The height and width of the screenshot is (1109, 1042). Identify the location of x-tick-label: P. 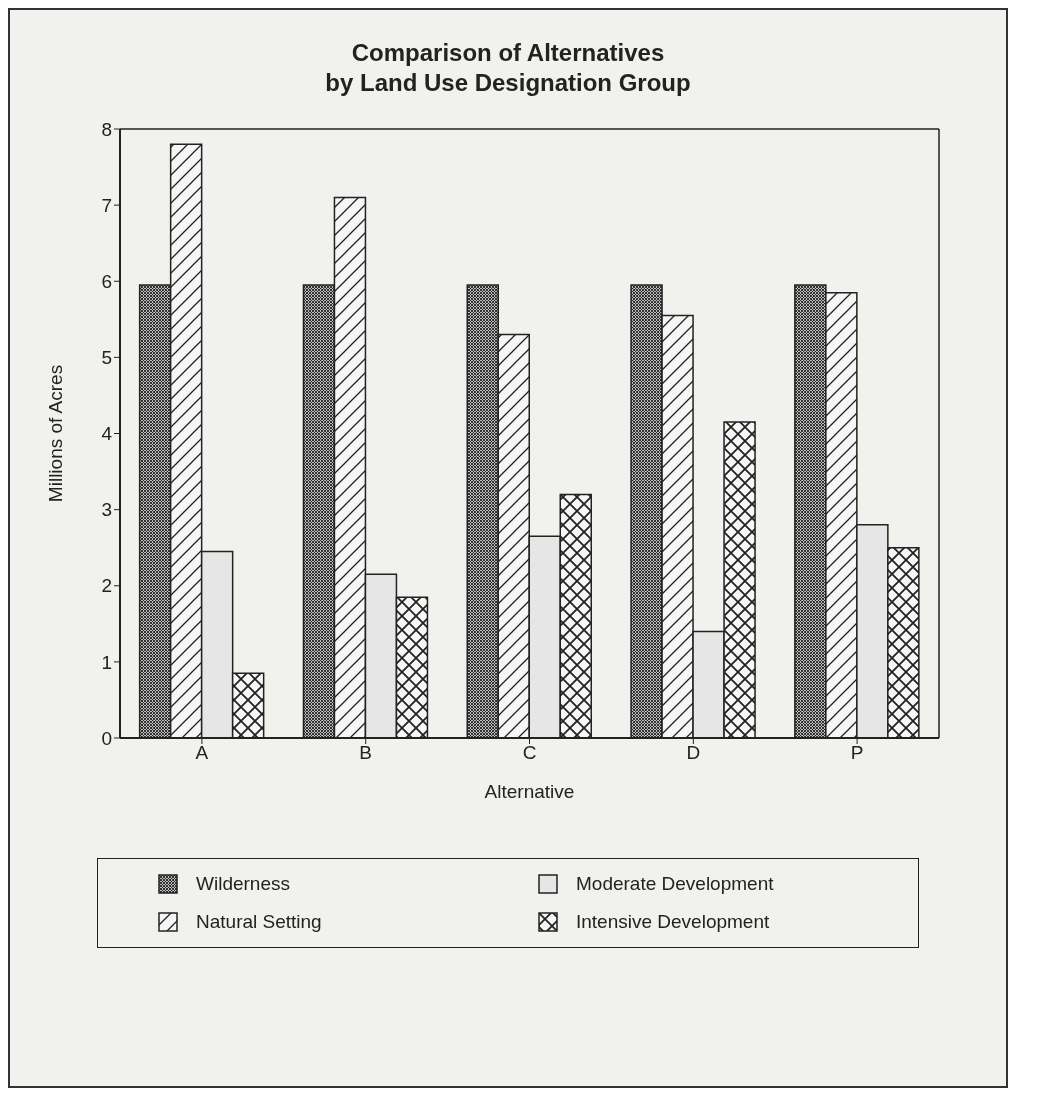
(857, 753).